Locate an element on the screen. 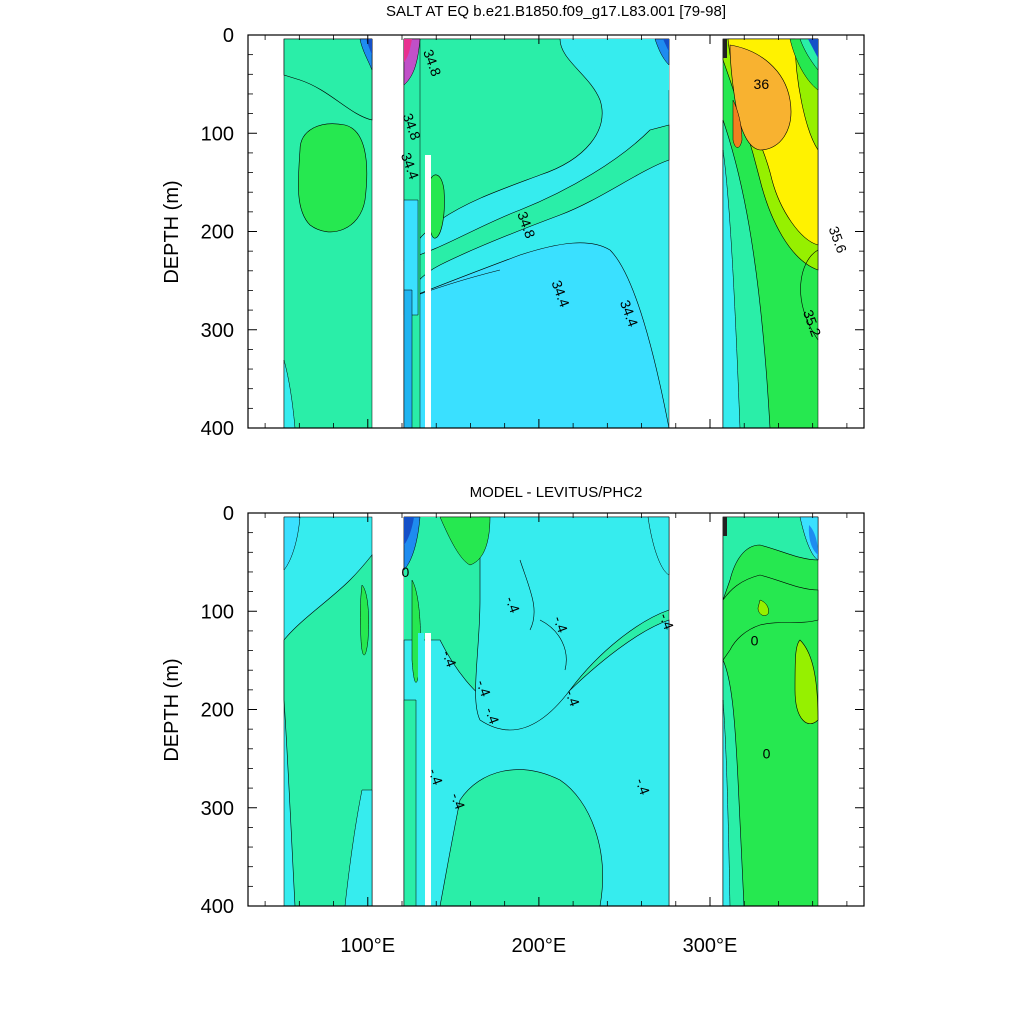  bottom-xtick-label: 200°E is located at coordinates (539, 946).